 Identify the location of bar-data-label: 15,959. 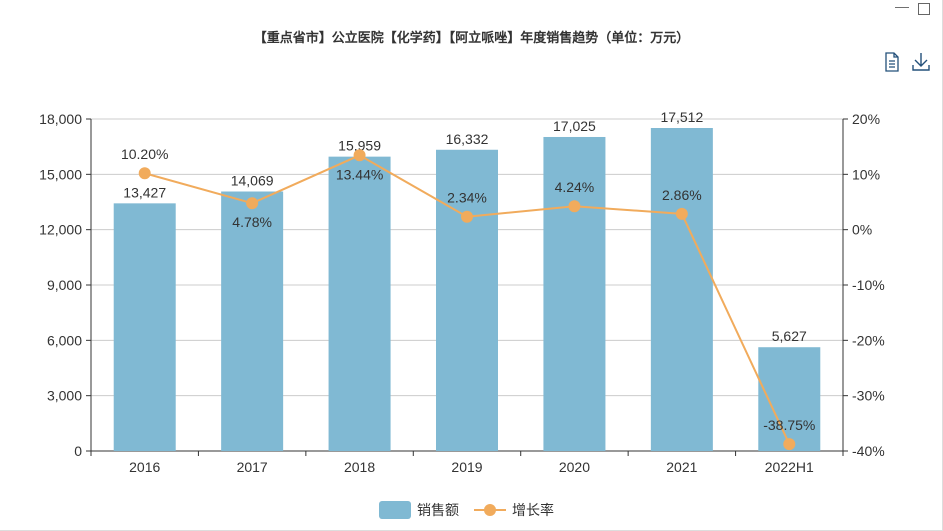
(359, 146).